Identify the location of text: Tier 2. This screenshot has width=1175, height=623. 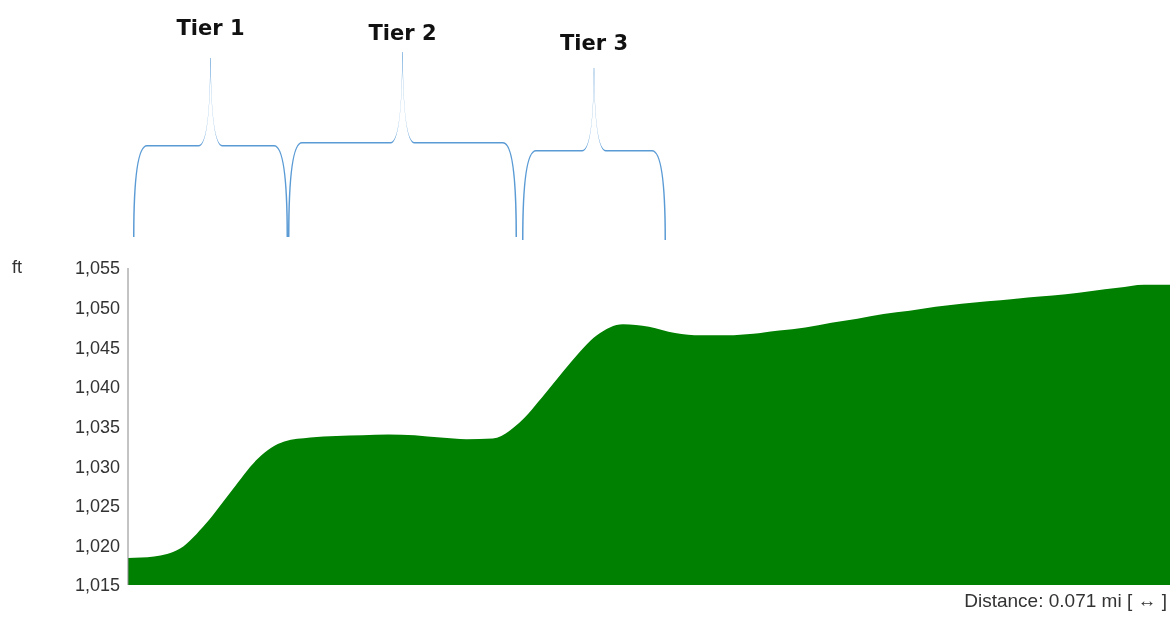
(402, 33).